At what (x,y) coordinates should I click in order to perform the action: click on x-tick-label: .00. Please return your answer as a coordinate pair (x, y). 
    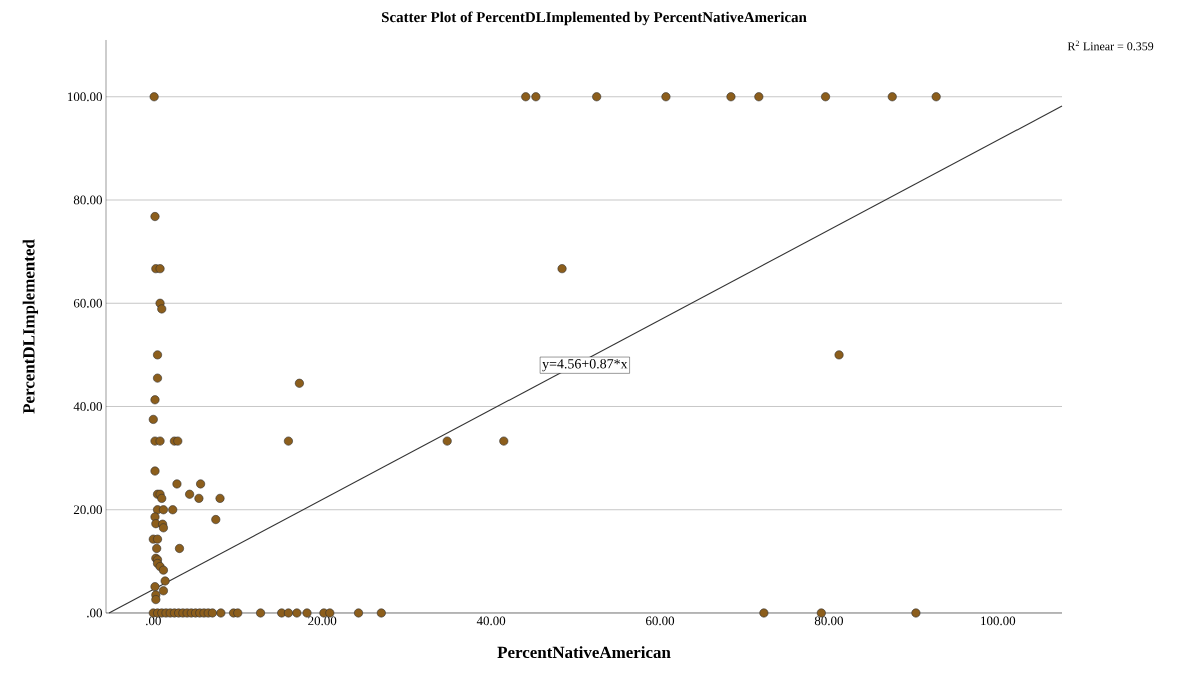
    Looking at the image, I should click on (153, 621).